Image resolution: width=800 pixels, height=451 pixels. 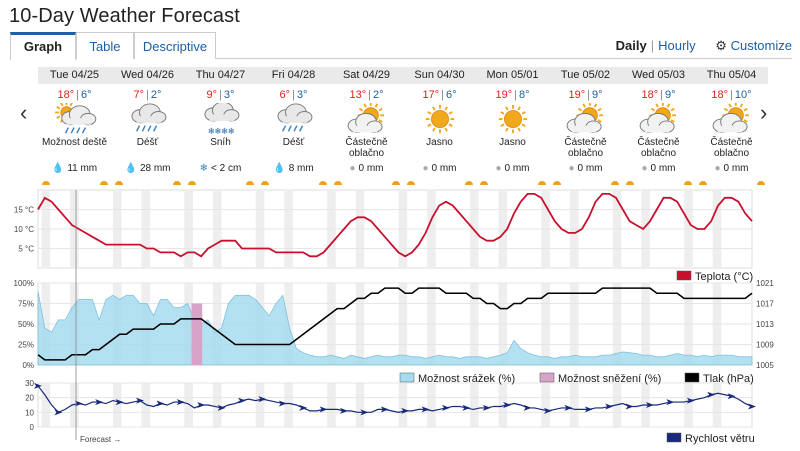 I want to click on day-date: Tue 04/25, so click(x=74, y=75).